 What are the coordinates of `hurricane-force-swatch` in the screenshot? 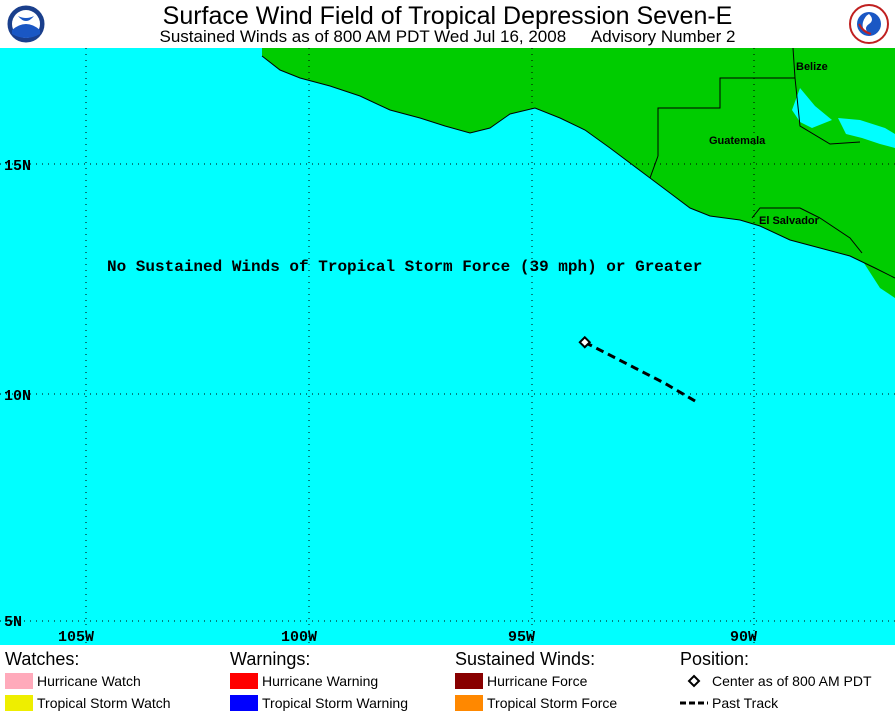 It's located at (469, 681).